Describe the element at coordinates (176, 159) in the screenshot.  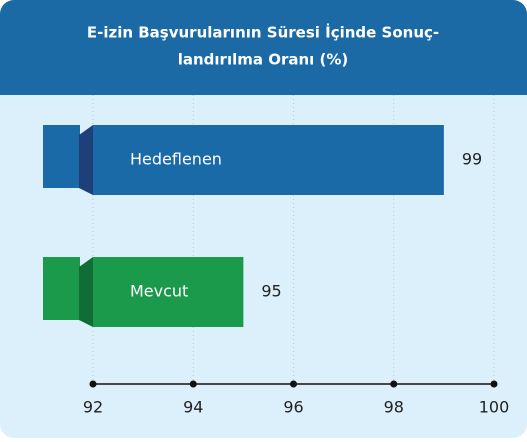
I see `bar-label: Hedeflenen` at that location.